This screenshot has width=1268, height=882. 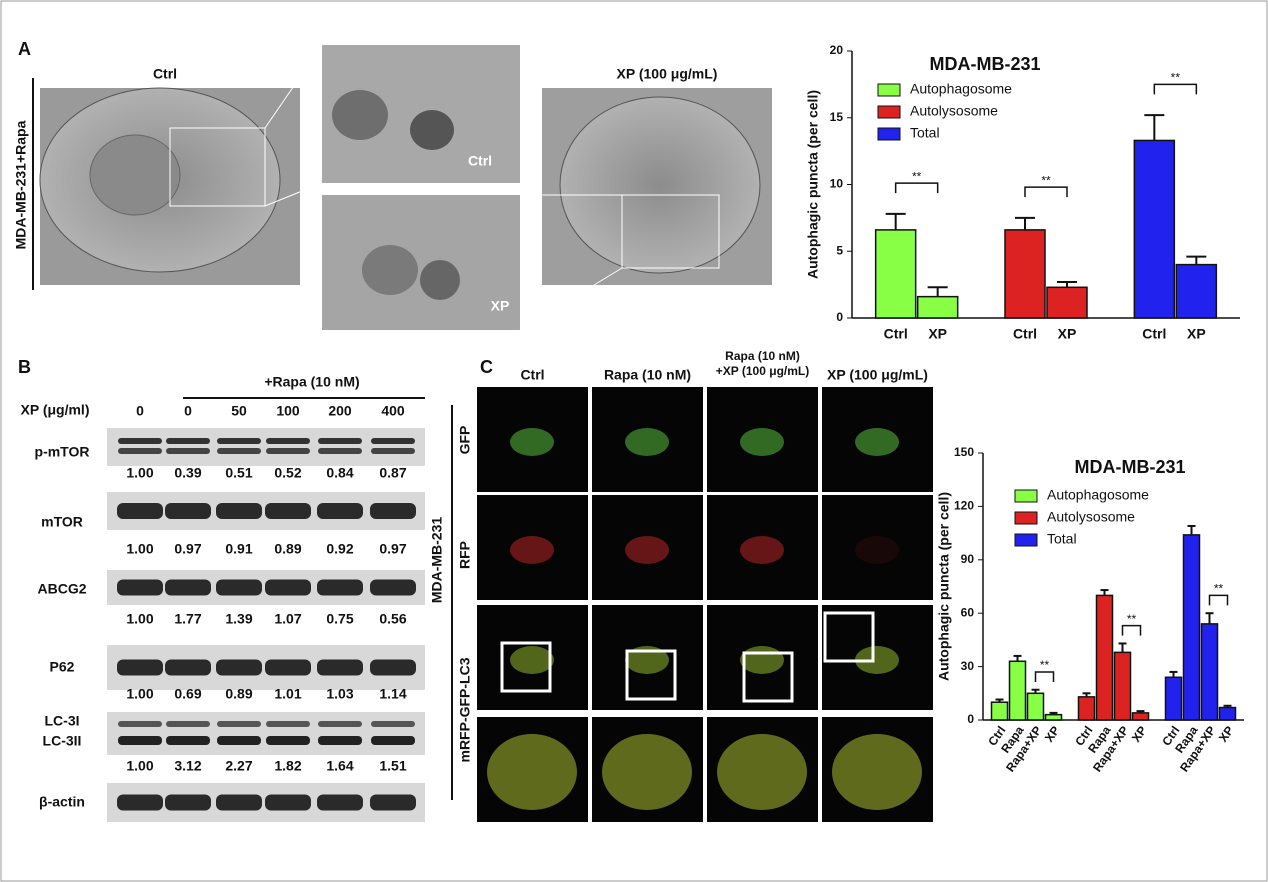 What do you see at coordinates (62, 667) in the screenshot?
I see `blot-label: P62` at bounding box center [62, 667].